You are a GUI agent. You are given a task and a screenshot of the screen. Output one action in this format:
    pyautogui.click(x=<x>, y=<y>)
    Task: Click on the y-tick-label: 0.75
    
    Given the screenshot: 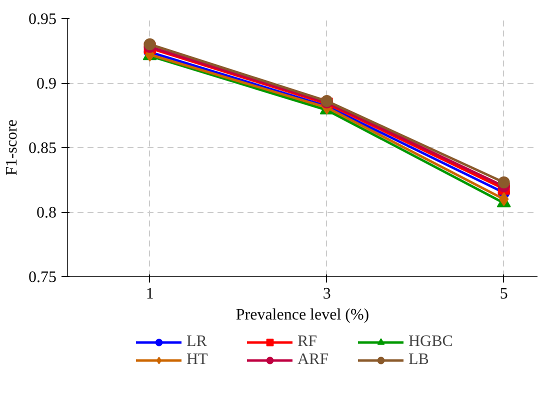 What is the action you would take?
    pyautogui.click(x=42, y=277)
    